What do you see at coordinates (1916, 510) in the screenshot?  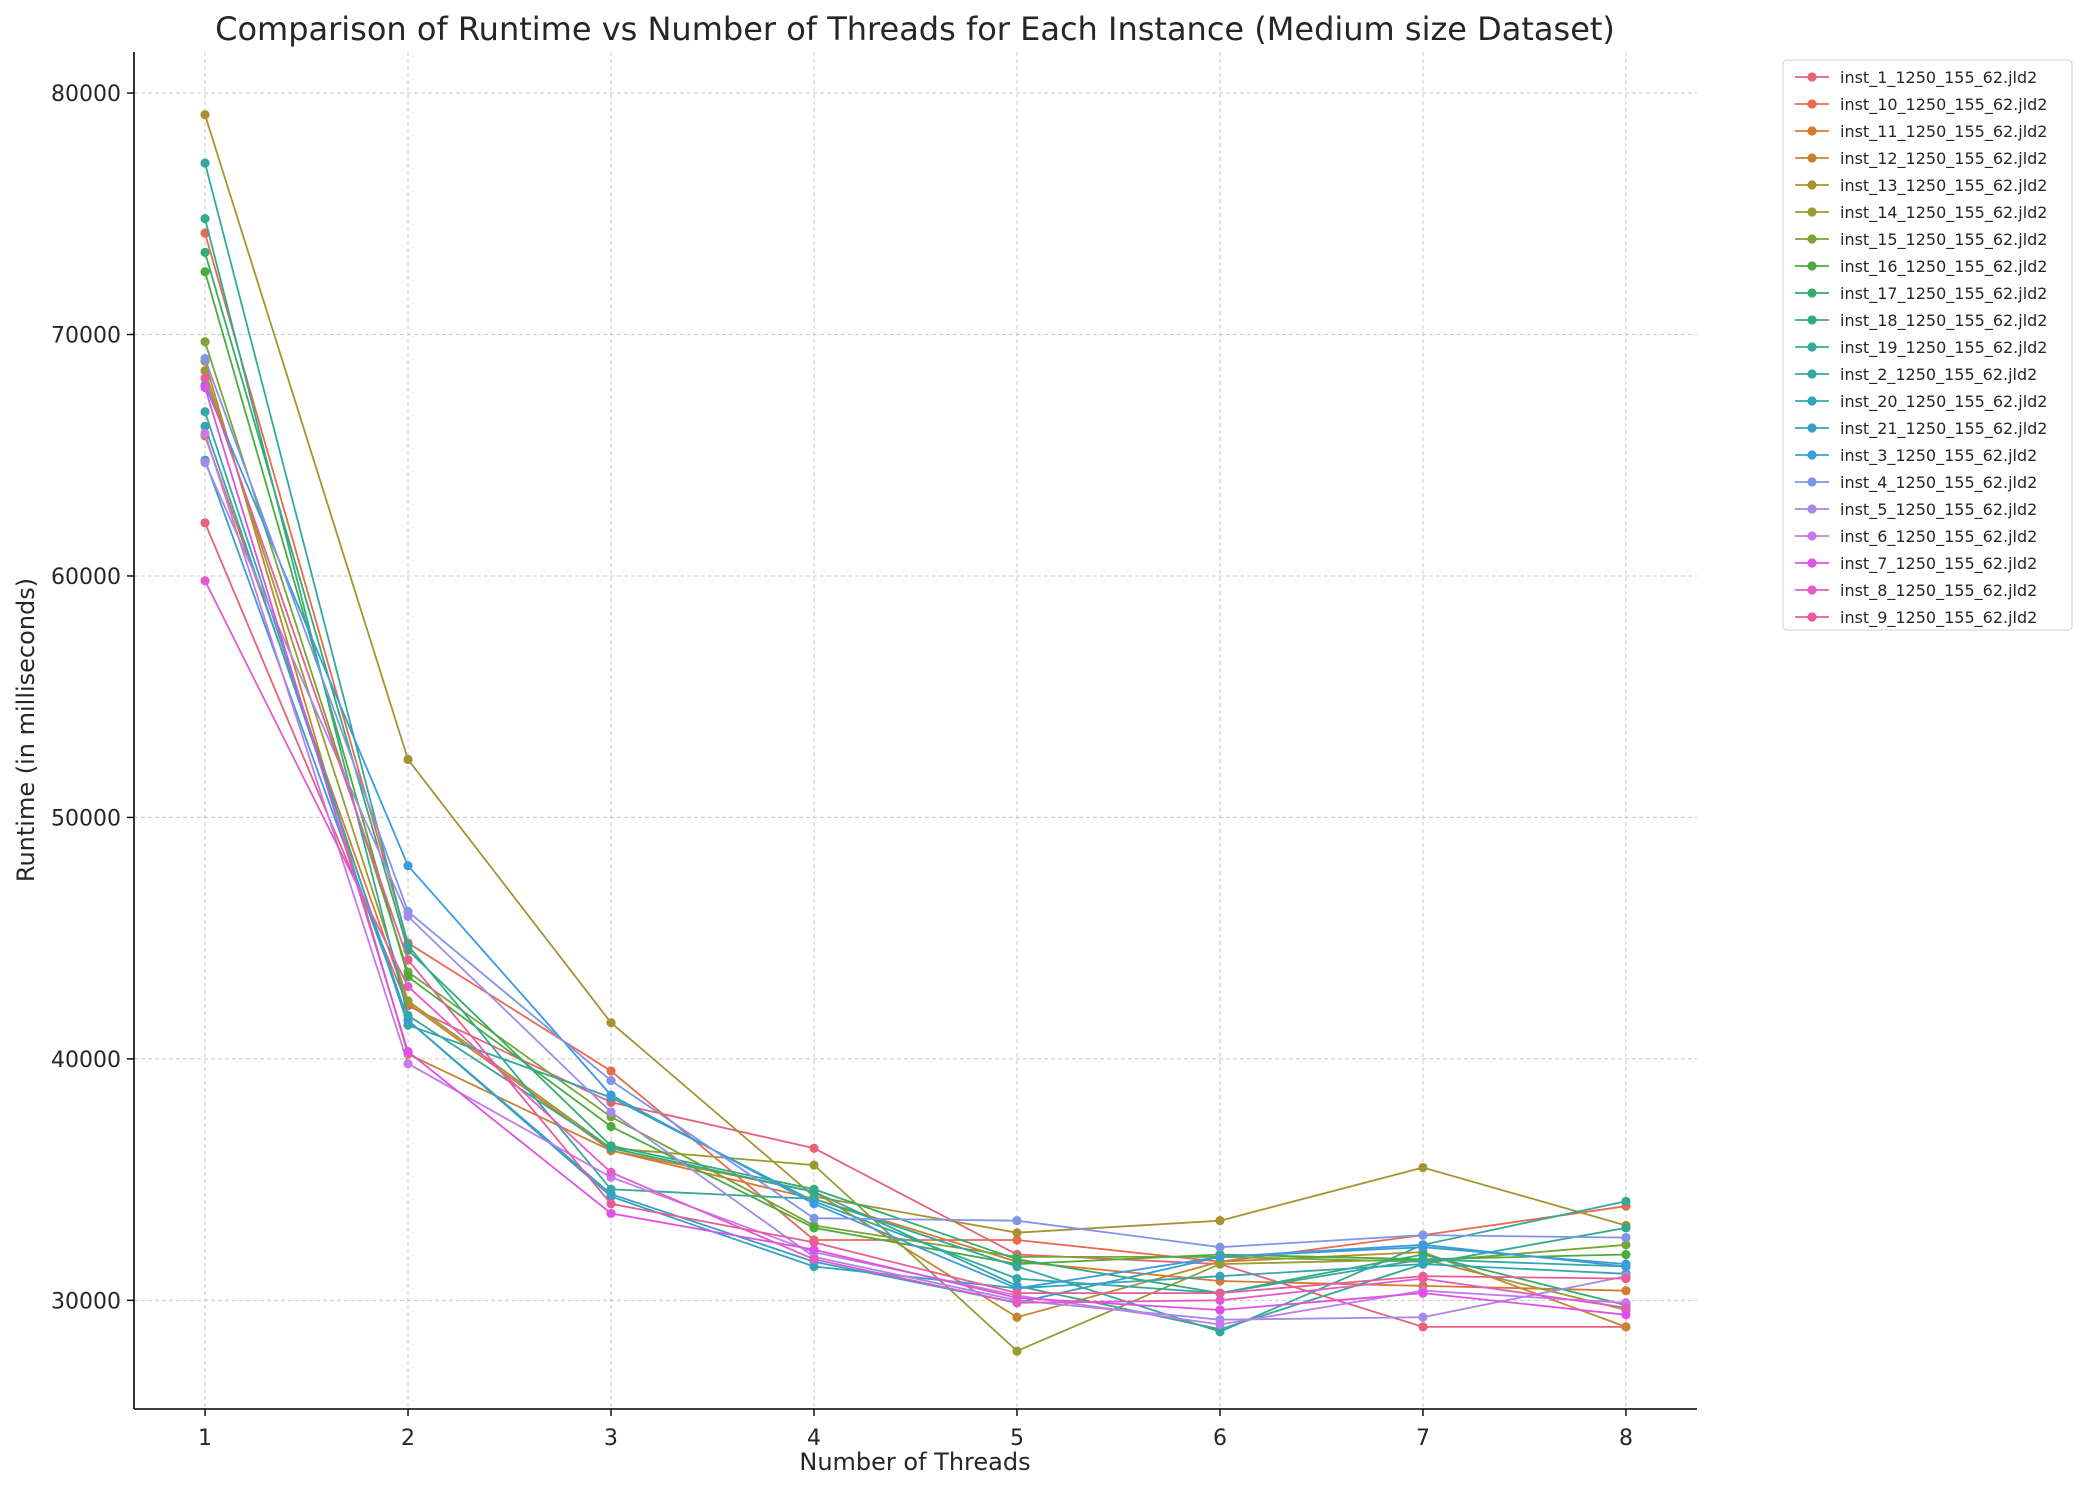 I see `legend-item: inst_5_1250_155_62.jld2` at bounding box center [1916, 510].